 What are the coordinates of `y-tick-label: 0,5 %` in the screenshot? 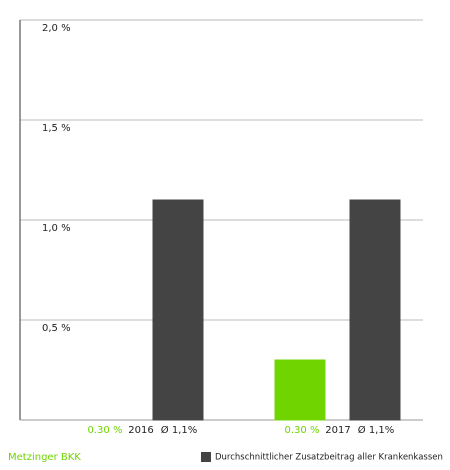 It's located at (56, 328).